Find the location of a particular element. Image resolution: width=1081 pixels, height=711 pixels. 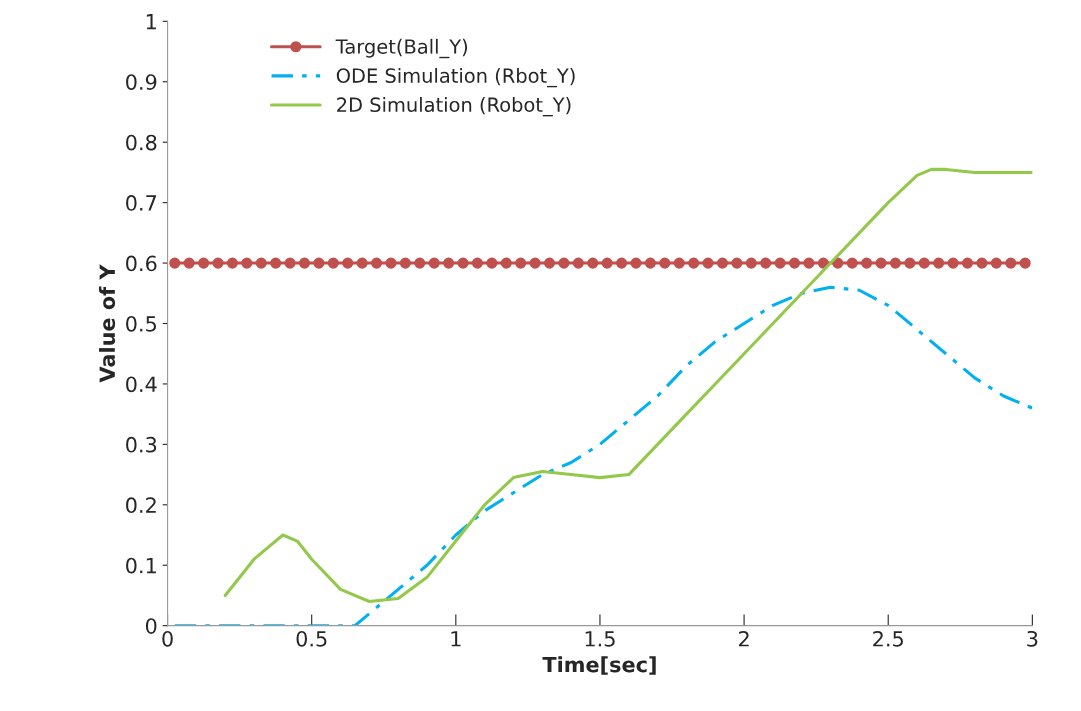

x-tick-label: 1 is located at coordinates (456, 639).